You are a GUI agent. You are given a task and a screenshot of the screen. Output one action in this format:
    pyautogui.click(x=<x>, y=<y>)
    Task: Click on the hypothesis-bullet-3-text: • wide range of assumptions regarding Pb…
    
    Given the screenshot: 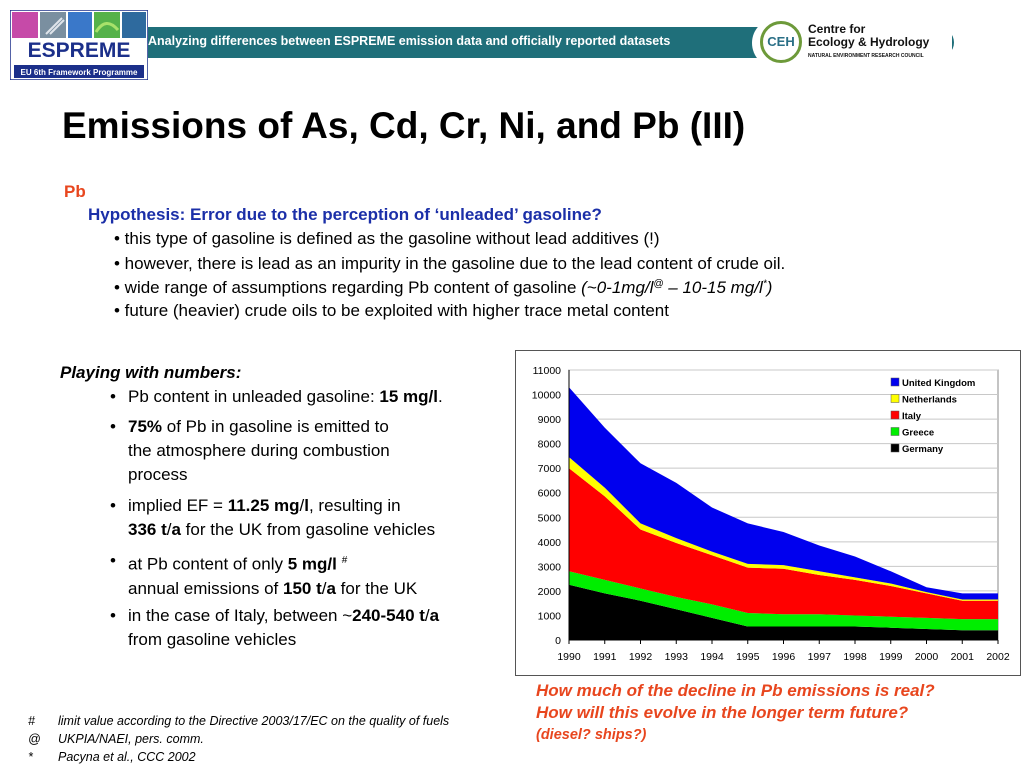 What is the action you would take?
    pyautogui.click(x=348, y=287)
    